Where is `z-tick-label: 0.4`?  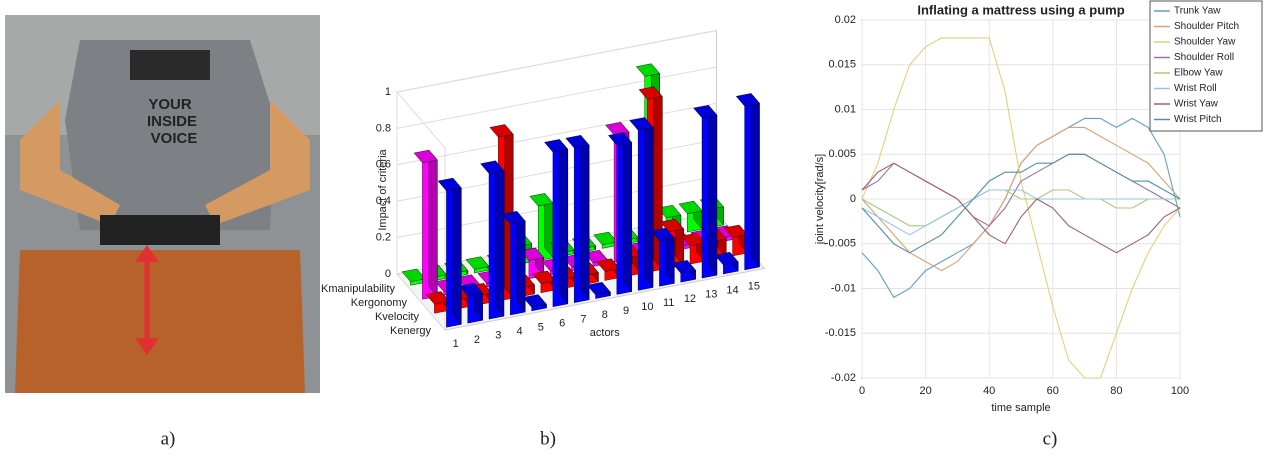
z-tick-label: 0.4 is located at coordinates (383, 201).